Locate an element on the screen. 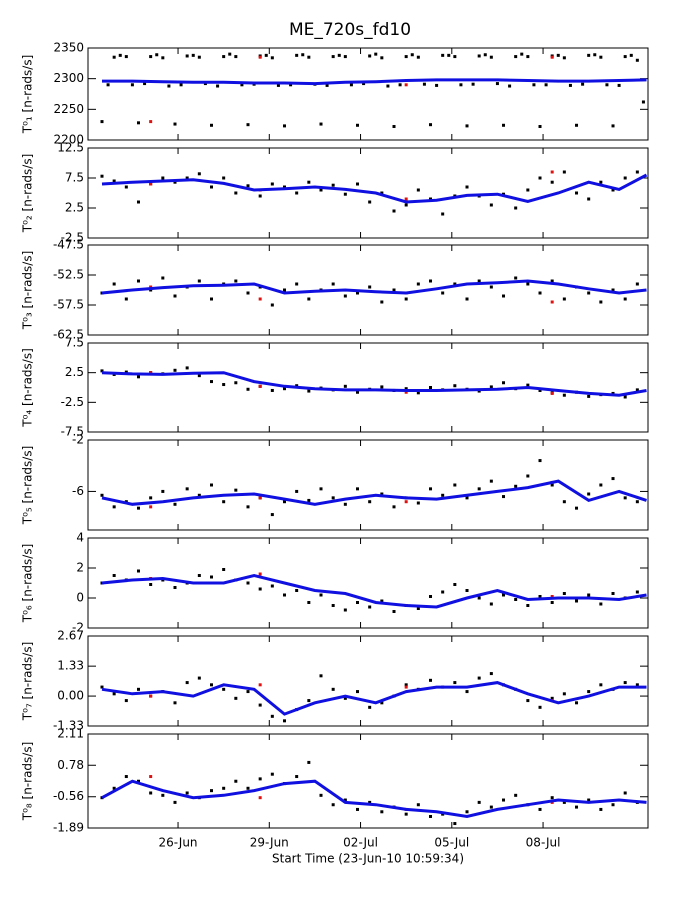 The width and height of the screenshot is (692, 923). y-axis-label: T⁰₂ [n-rads/s] is located at coordinates (28, 194).